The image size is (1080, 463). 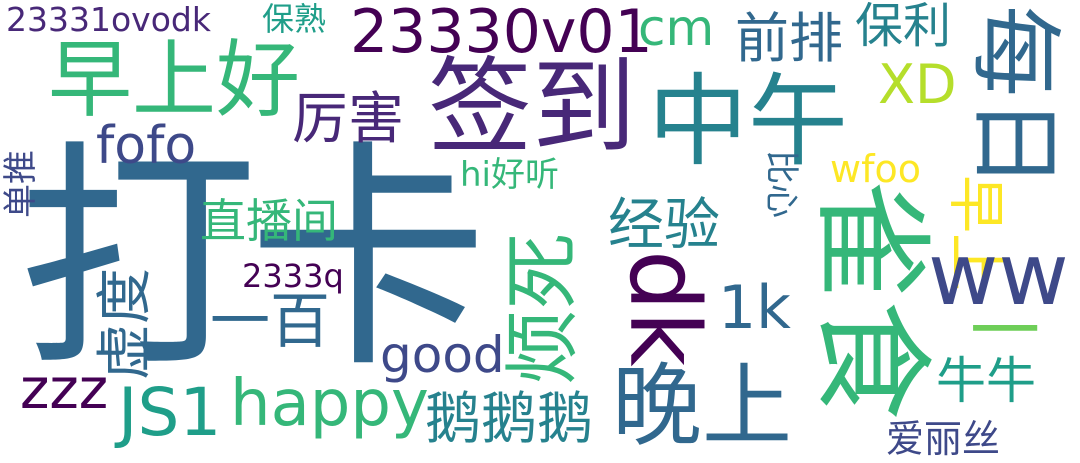 What do you see at coordinates (676, 28) in the screenshot?
I see `word-cm: cm` at bounding box center [676, 28].